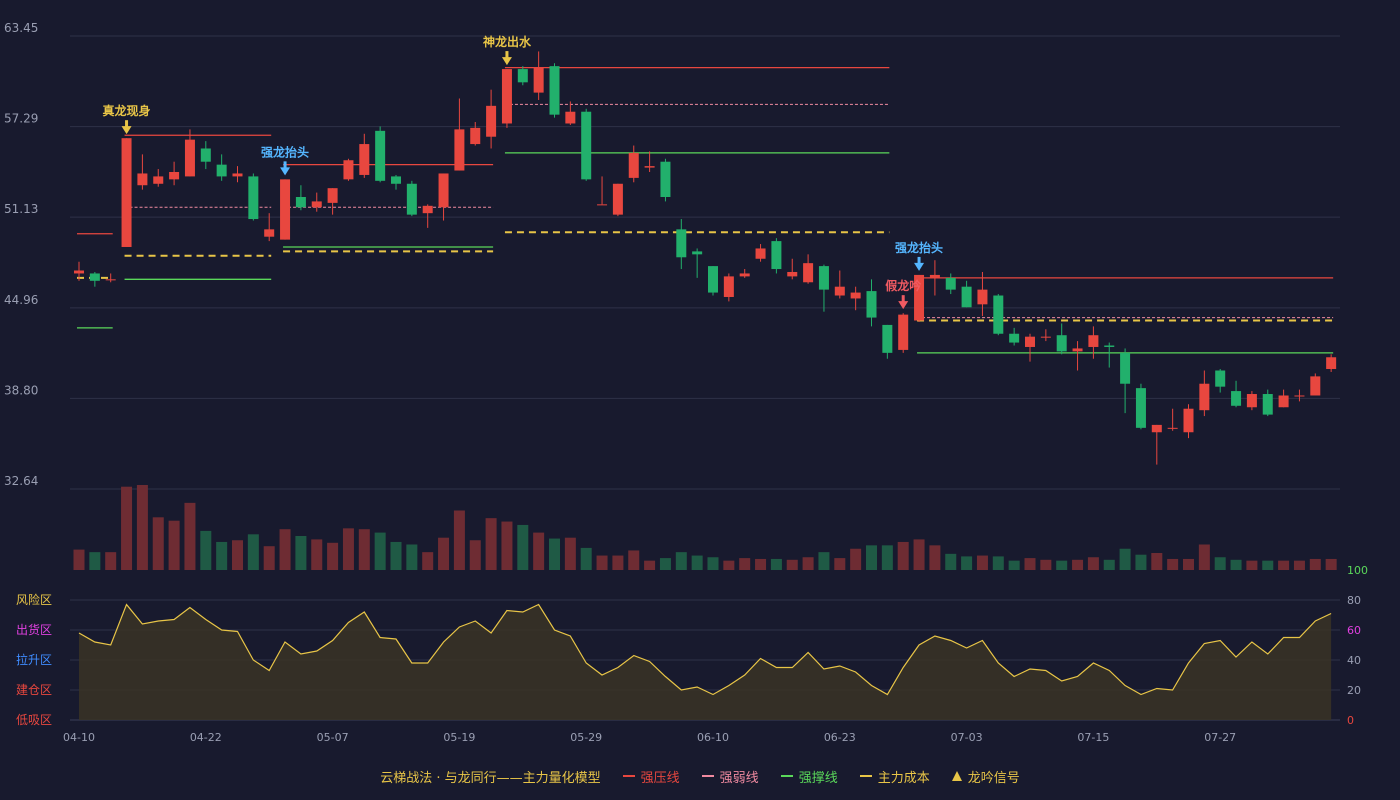  I want to click on osc-tick-label: 60, so click(1354, 630).